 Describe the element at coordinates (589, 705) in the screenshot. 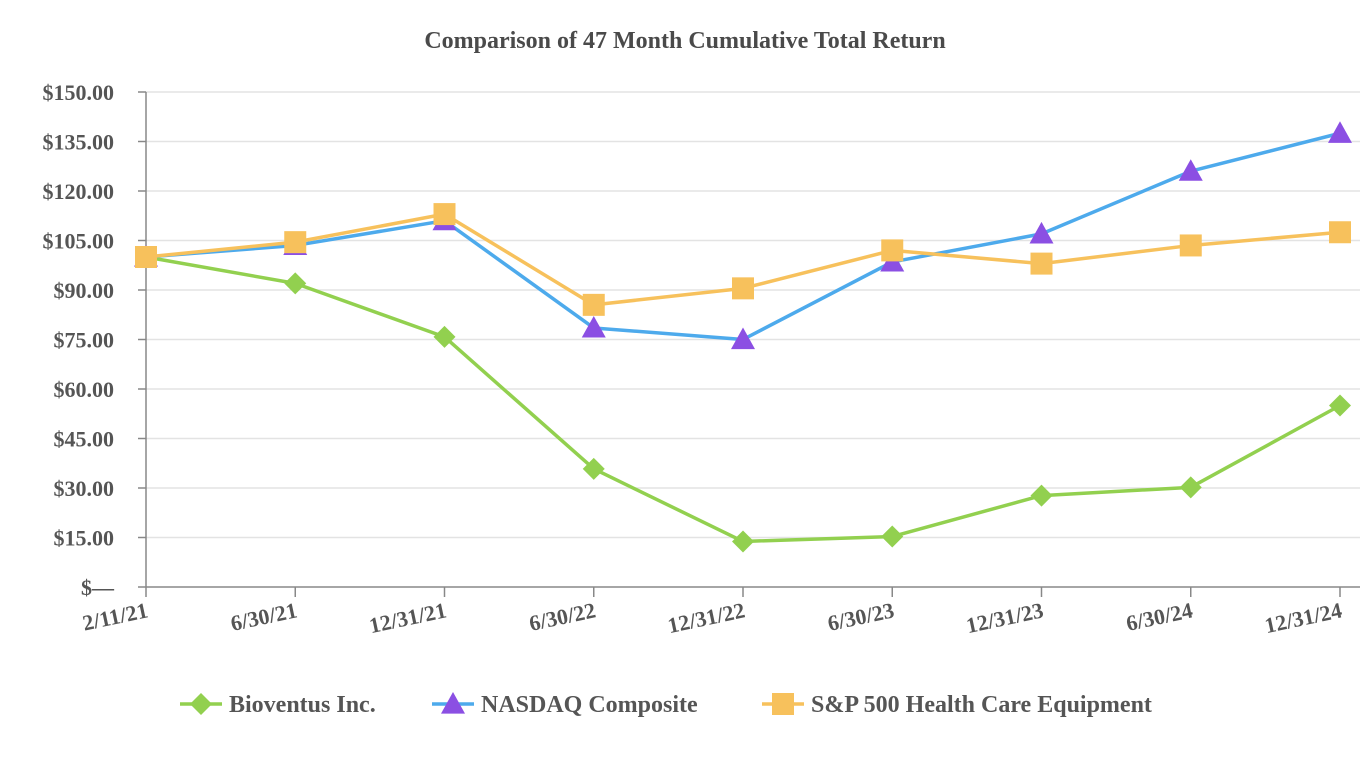

I see `legend-label: NASDAQ Composite` at that location.